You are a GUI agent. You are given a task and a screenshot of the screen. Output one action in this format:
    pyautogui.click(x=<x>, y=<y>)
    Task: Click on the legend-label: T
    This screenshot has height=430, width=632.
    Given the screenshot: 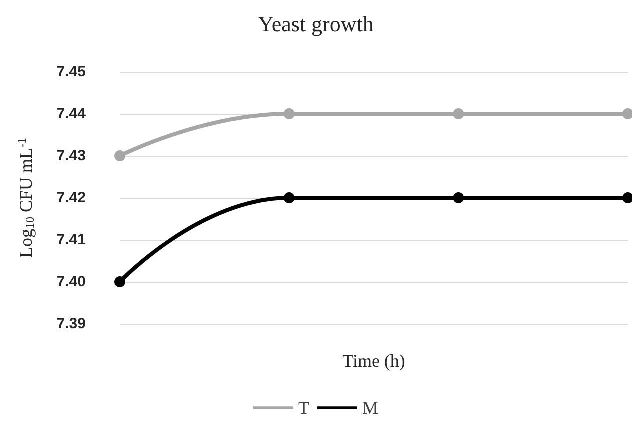 What is the action you would take?
    pyautogui.click(x=304, y=408)
    